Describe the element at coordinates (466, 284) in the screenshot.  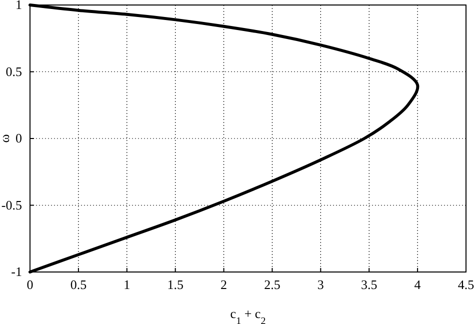
I see `x-tick-label: 4.5` at that location.